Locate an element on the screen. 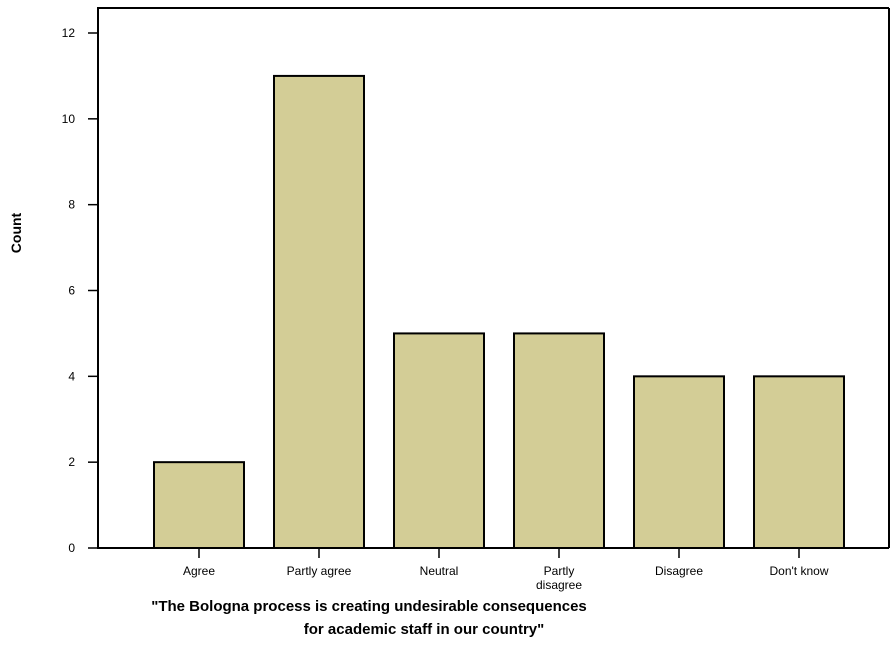 The width and height of the screenshot is (891, 645). y-tick-label: 12 is located at coordinates (69, 33).